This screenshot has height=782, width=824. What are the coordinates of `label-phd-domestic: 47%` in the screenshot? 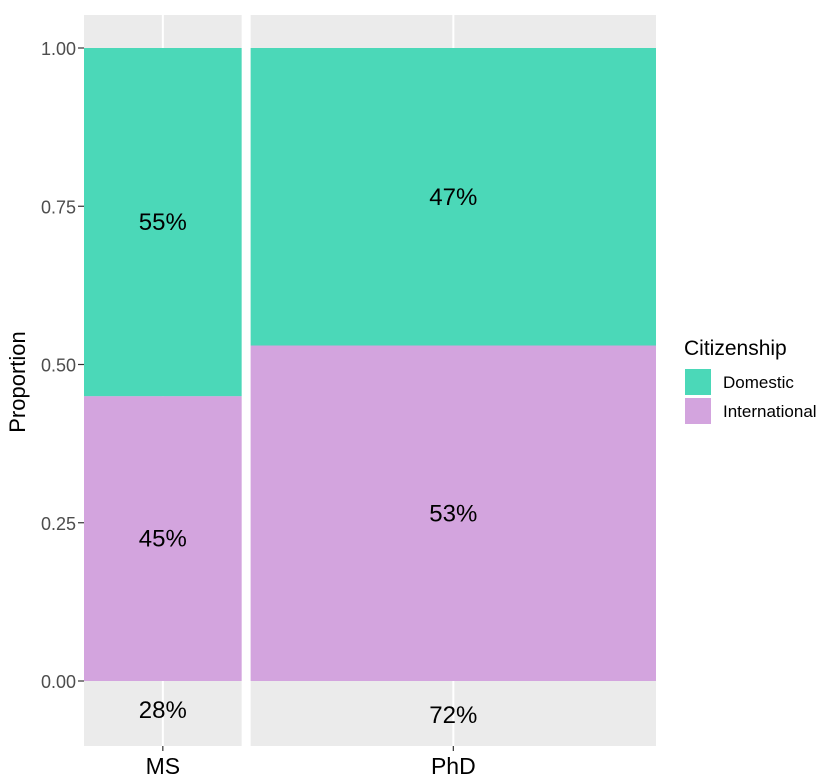 It's located at (453, 197).